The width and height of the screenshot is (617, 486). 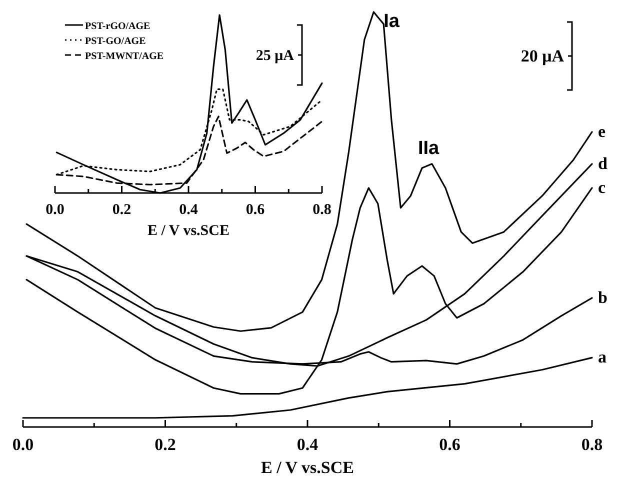 What do you see at coordinates (115, 41) in the screenshot?
I see `legend-label: PST-GO/AGE` at bounding box center [115, 41].